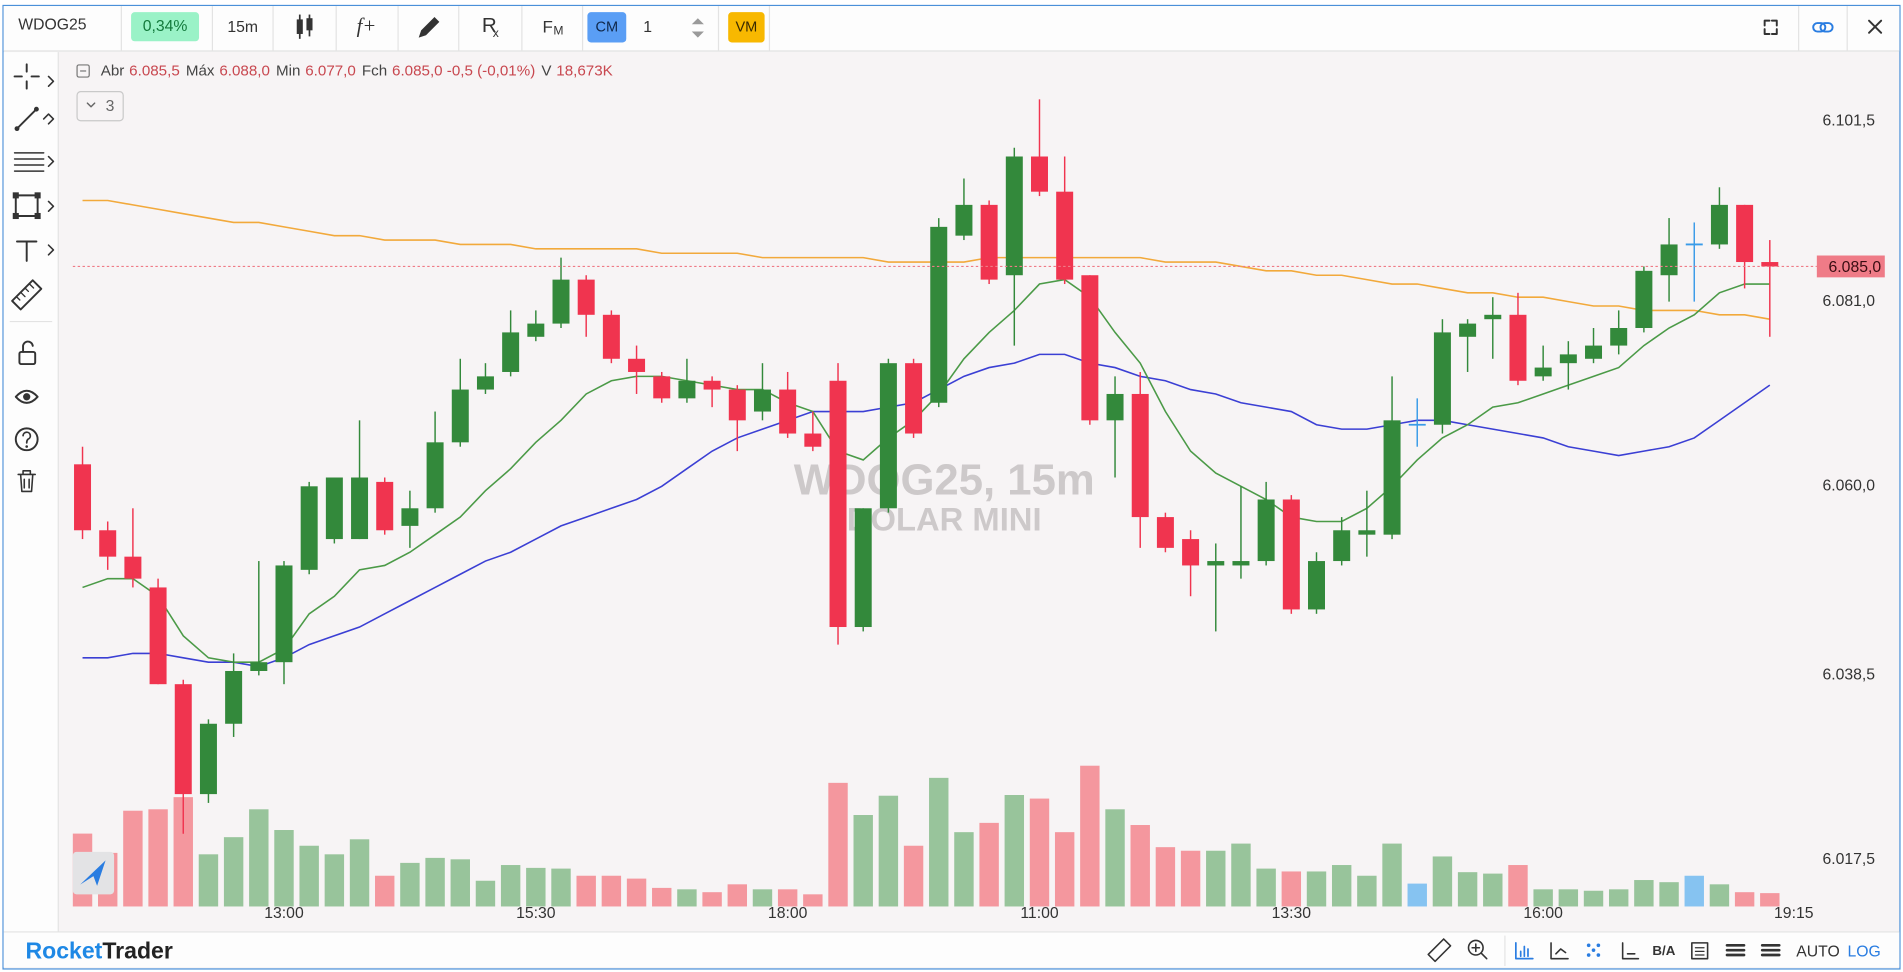 The height and width of the screenshot is (972, 1903). I want to click on legend-label: V, so click(546, 71).